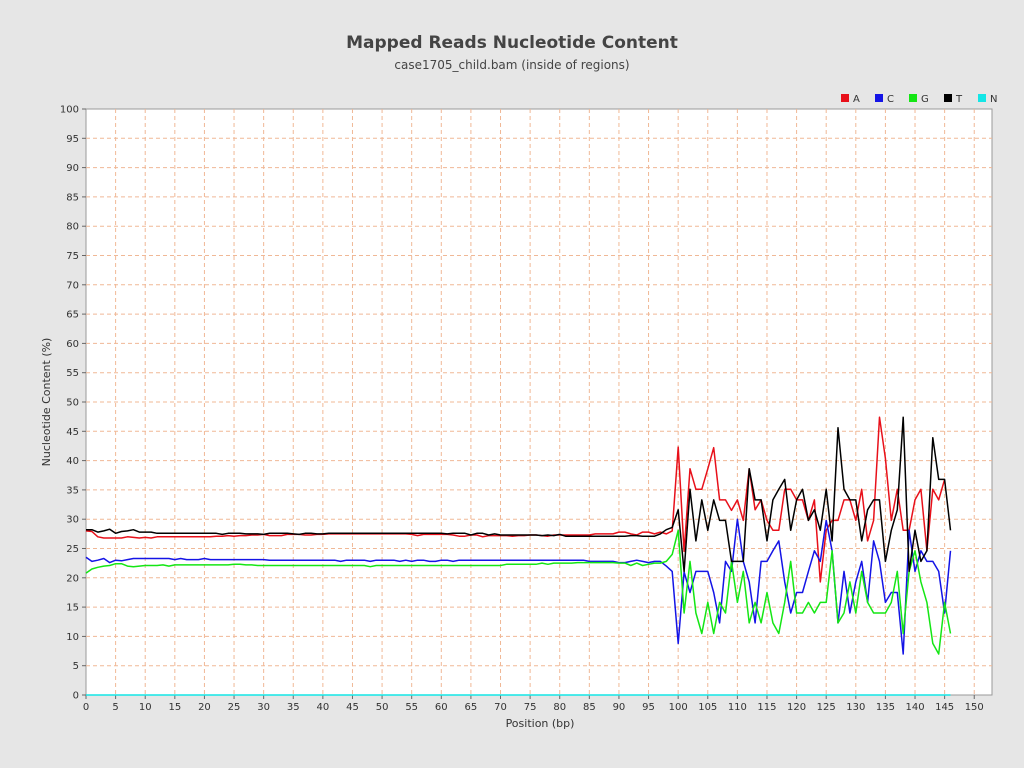 This screenshot has width=1024, height=768. What do you see at coordinates (322, 707) in the screenshot?
I see `x-tick-label: 40` at bounding box center [322, 707].